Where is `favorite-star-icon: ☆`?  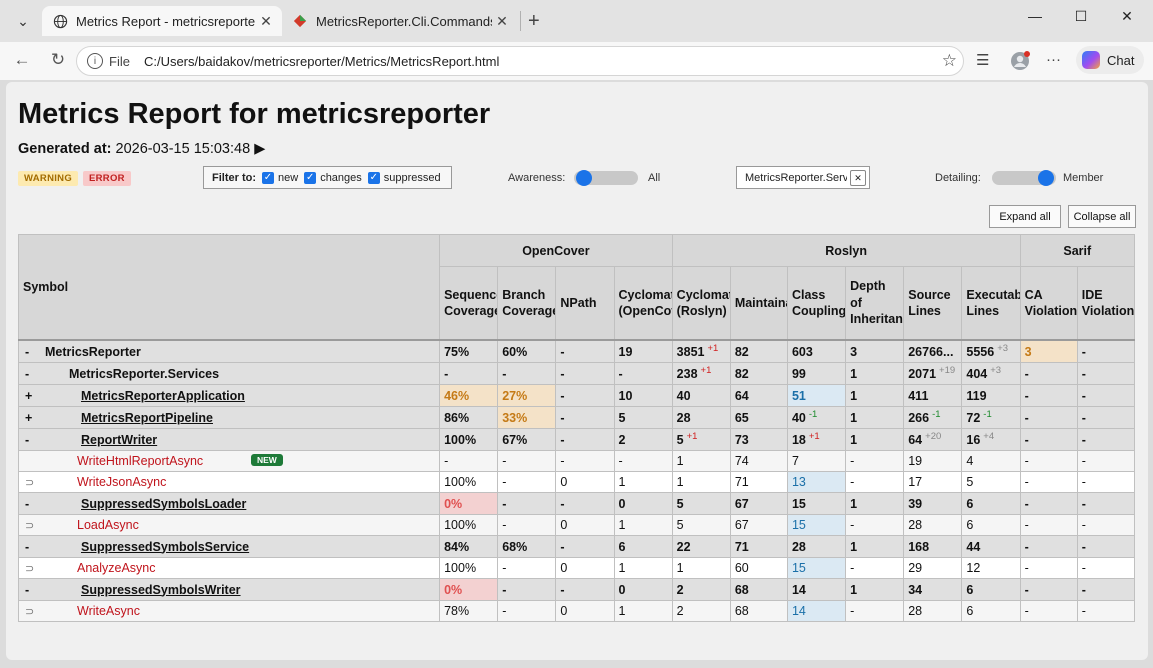
favorite-star-icon: ☆ is located at coordinates (949, 60).